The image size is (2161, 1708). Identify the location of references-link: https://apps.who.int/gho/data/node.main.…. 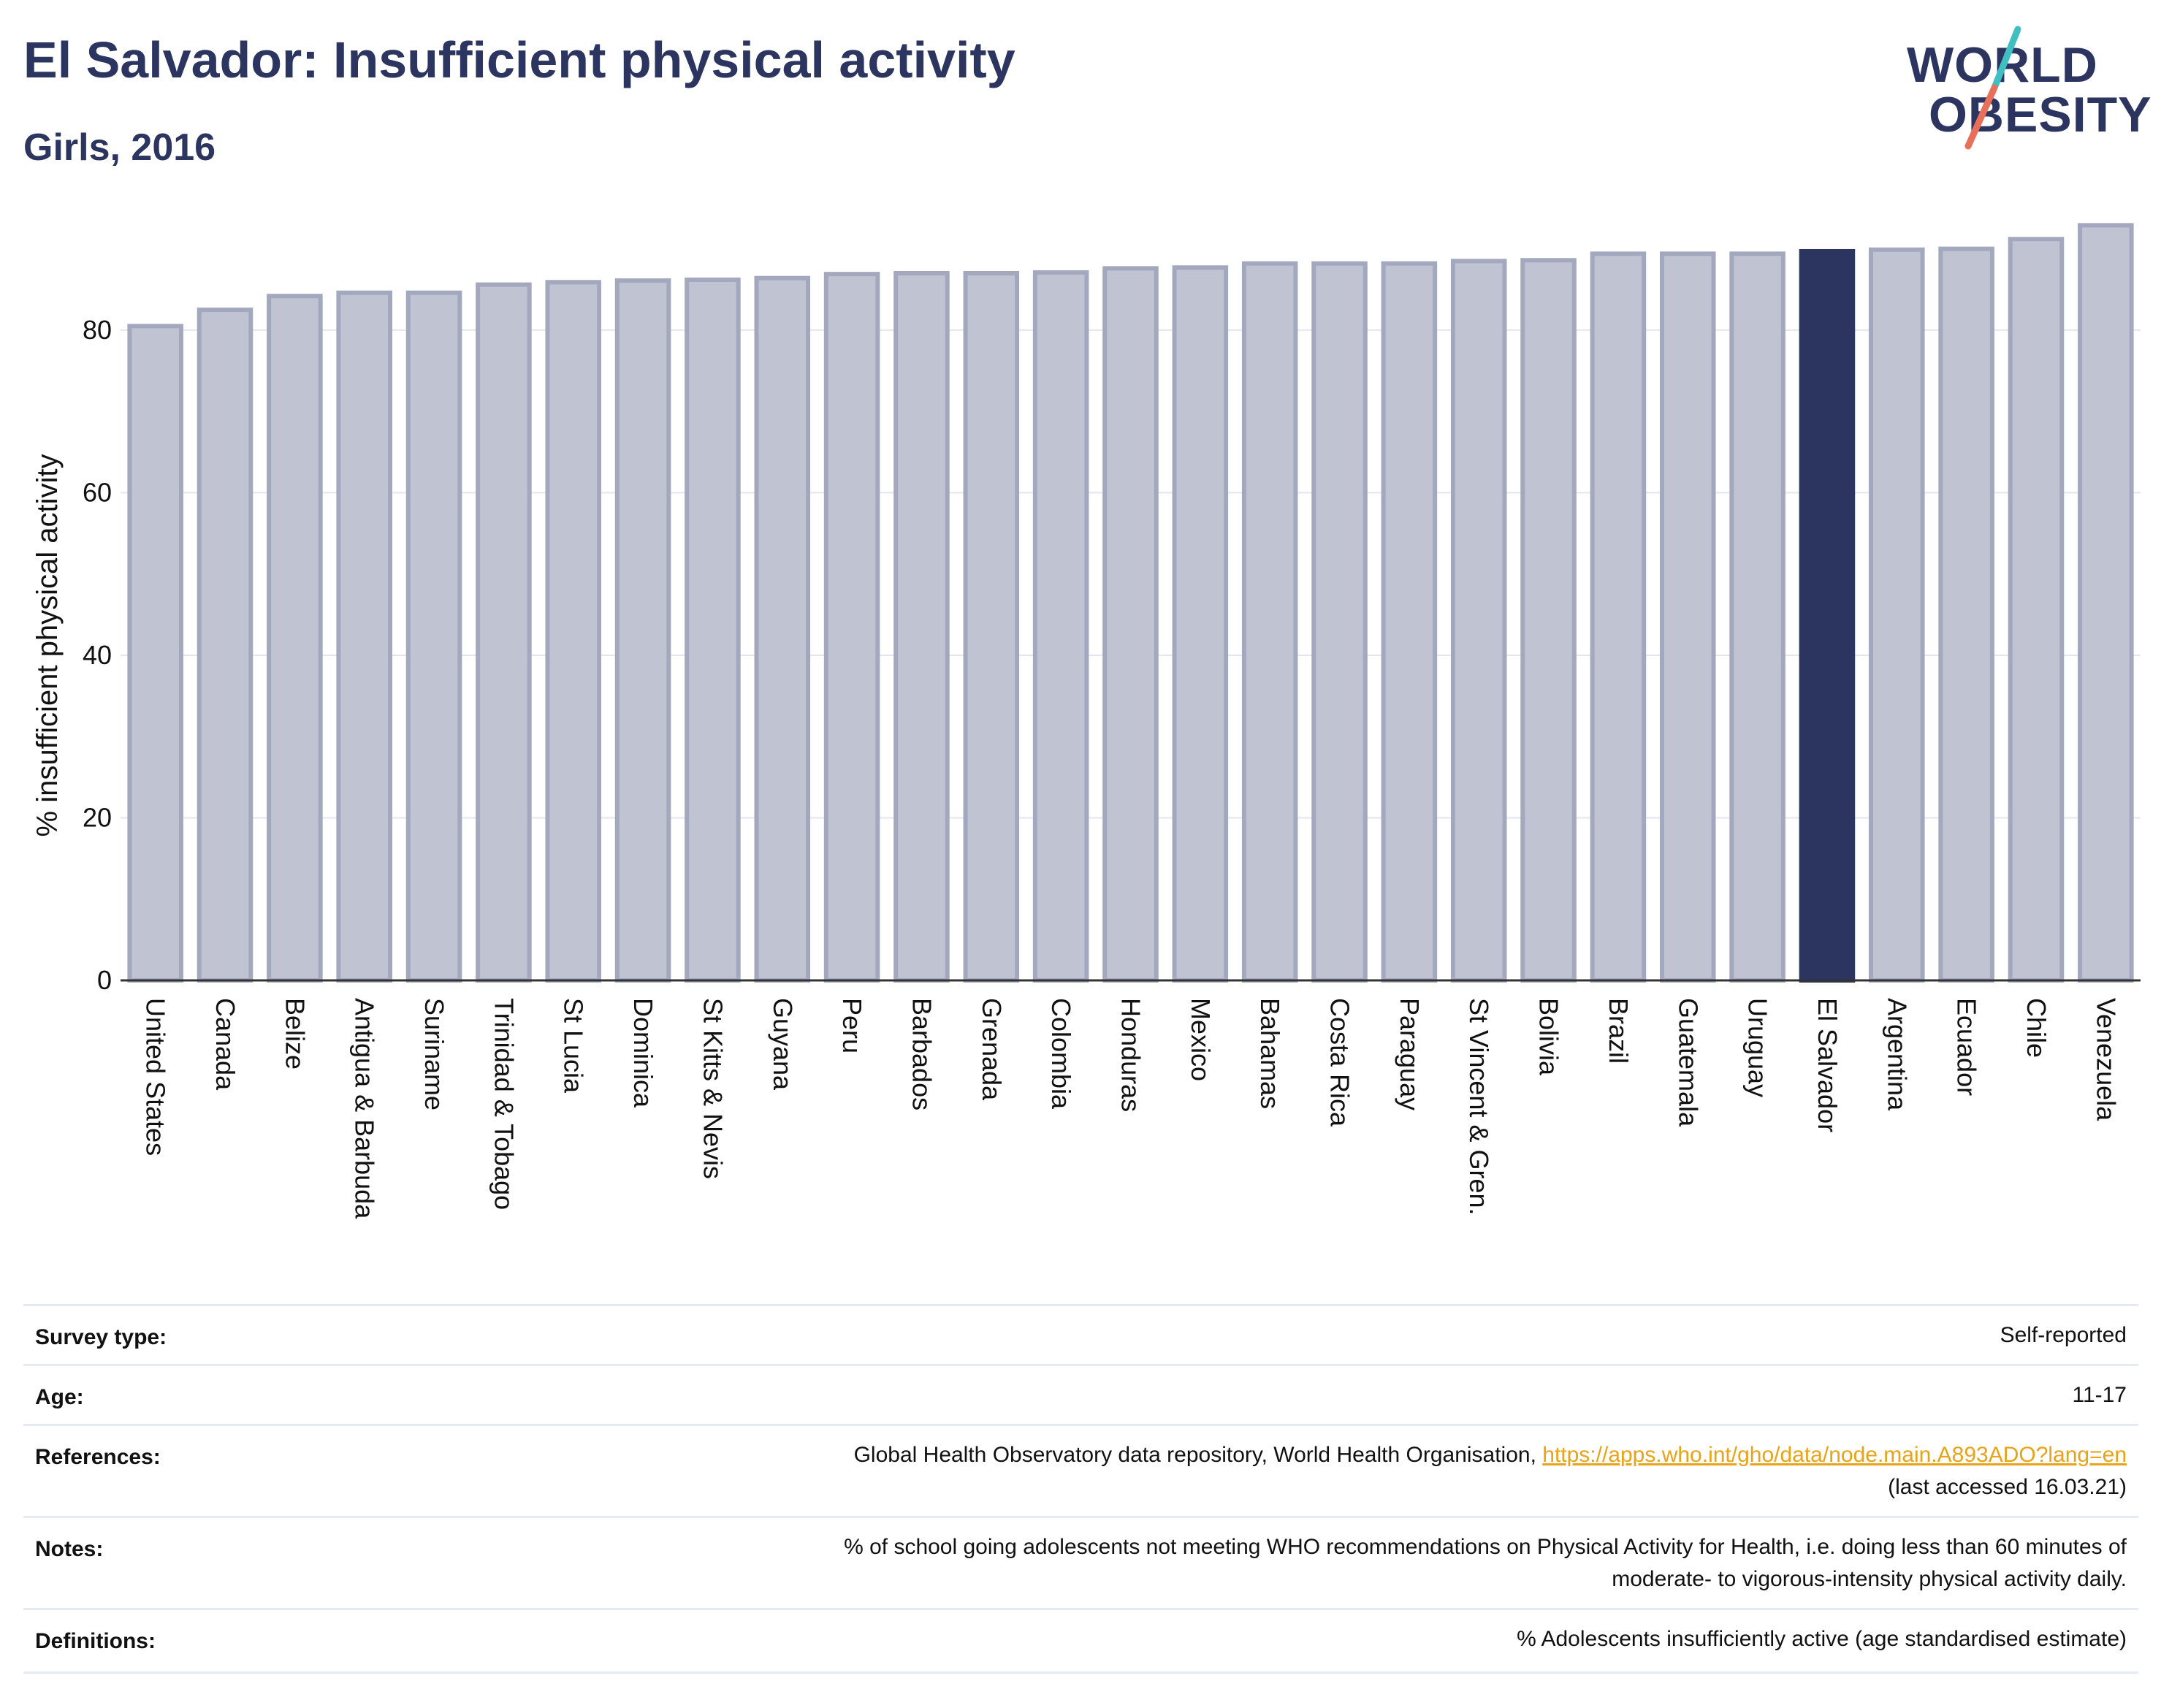
(1835, 1455).